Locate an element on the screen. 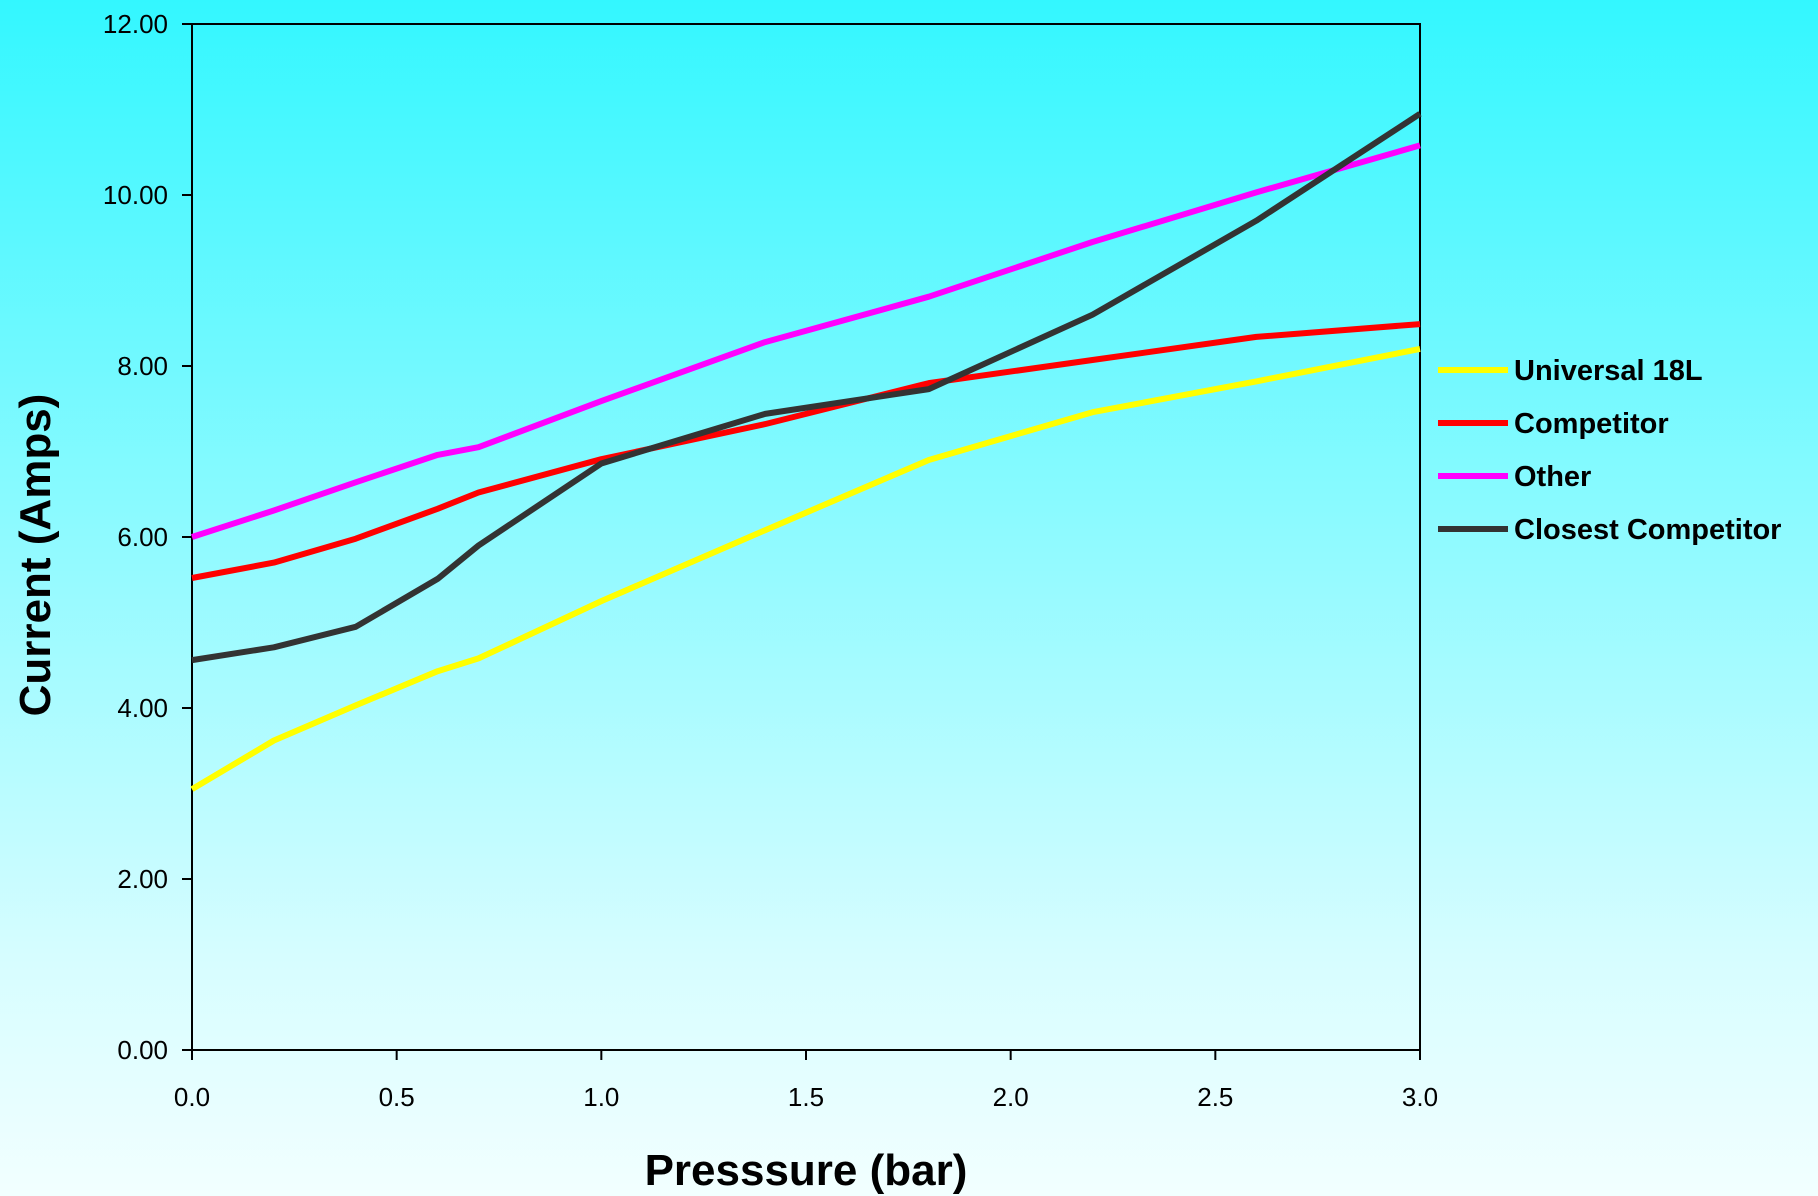 The width and height of the screenshot is (1818, 1196). legend-label: Universal 18L is located at coordinates (1608, 371).